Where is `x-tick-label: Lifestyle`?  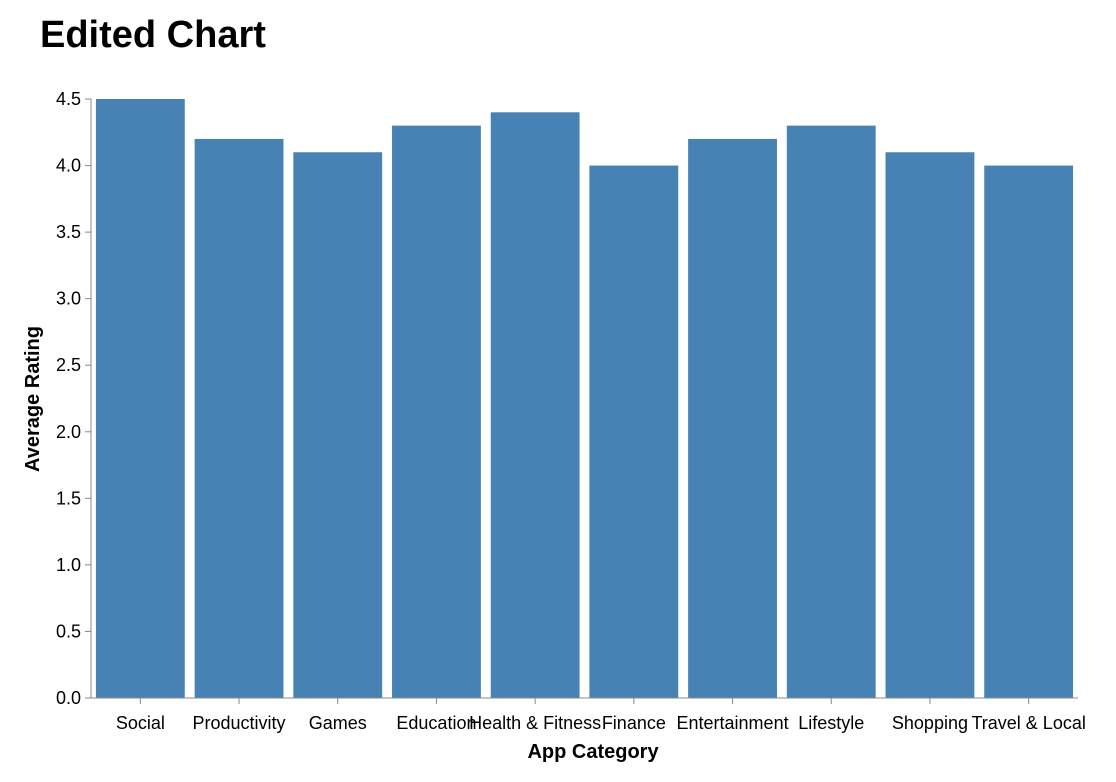 x-tick-label: Lifestyle is located at coordinates (831, 723).